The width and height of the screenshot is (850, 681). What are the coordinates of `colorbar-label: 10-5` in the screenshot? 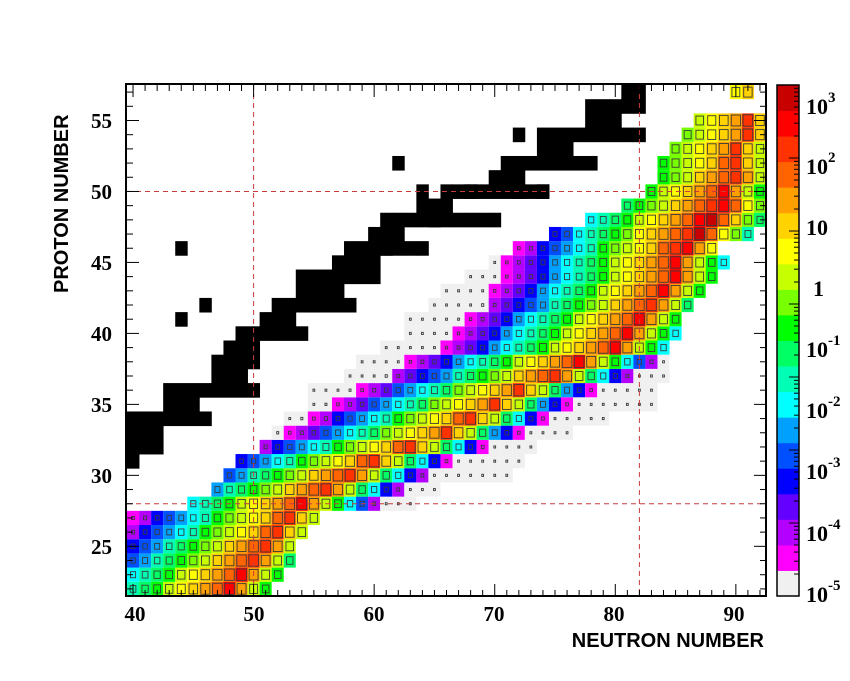 It's located at (823, 592).